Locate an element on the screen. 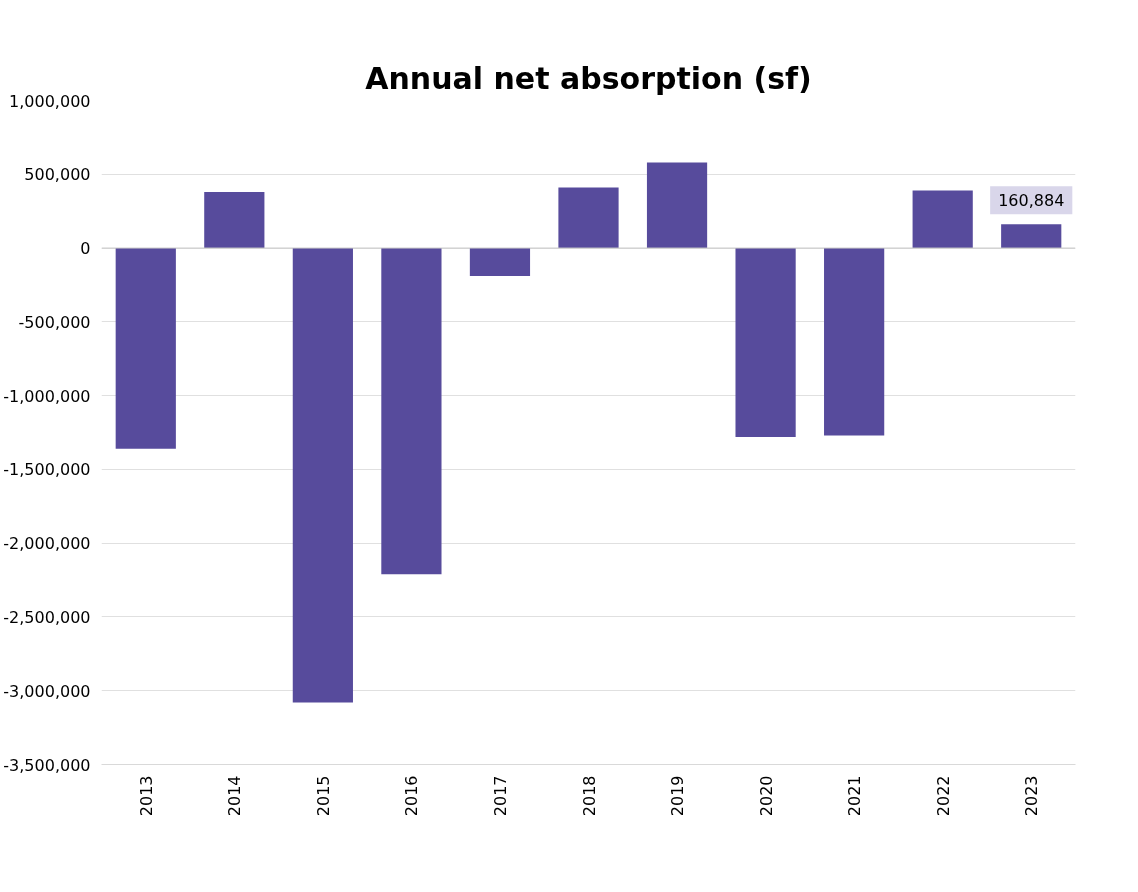  x-tick-label: 2023 is located at coordinates (1032, 796).